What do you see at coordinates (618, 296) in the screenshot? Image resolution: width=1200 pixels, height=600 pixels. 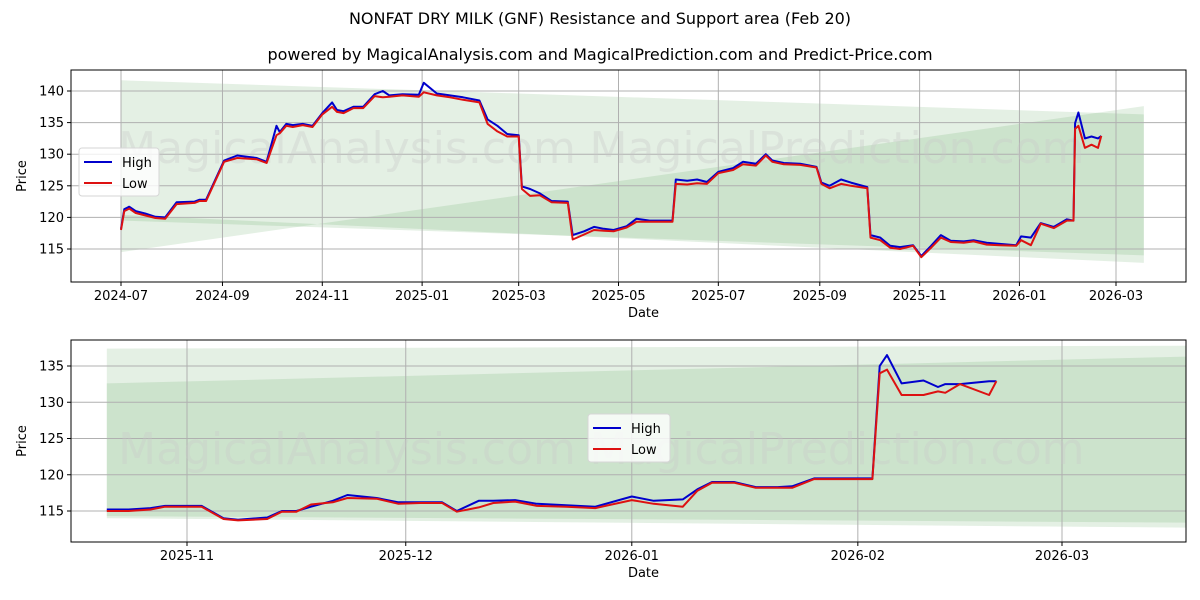 I see `x-tick-label: 2025-05` at bounding box center [618, 296].